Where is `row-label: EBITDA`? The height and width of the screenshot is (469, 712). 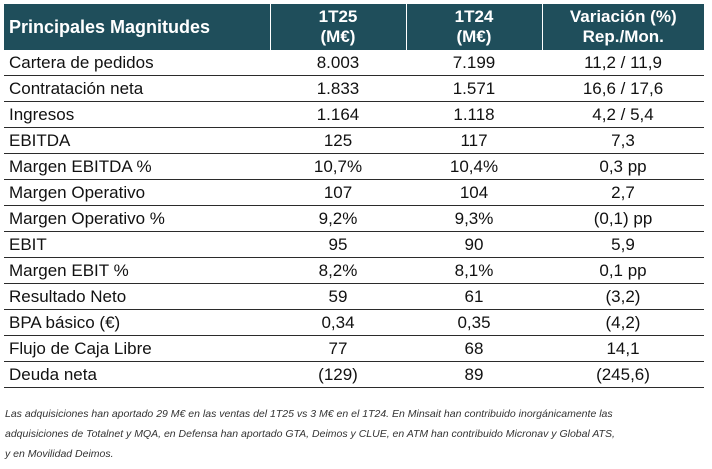 row-label: EBITDA is located at coordinates (137, 140).